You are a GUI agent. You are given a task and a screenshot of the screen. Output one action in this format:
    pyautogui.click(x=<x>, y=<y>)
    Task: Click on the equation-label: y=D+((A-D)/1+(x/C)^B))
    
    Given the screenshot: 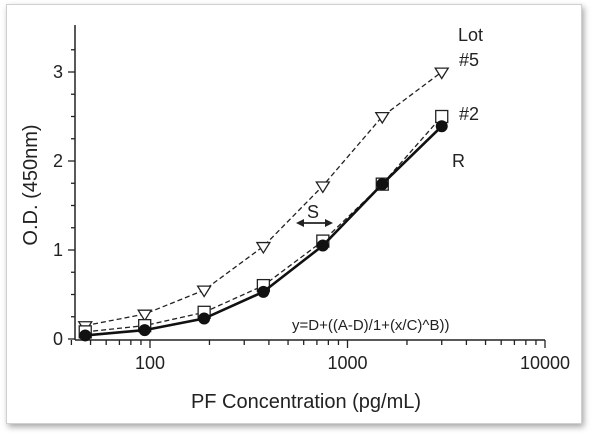 What is the action you would take?
    pyautogui.click(x=370, y=325)
    